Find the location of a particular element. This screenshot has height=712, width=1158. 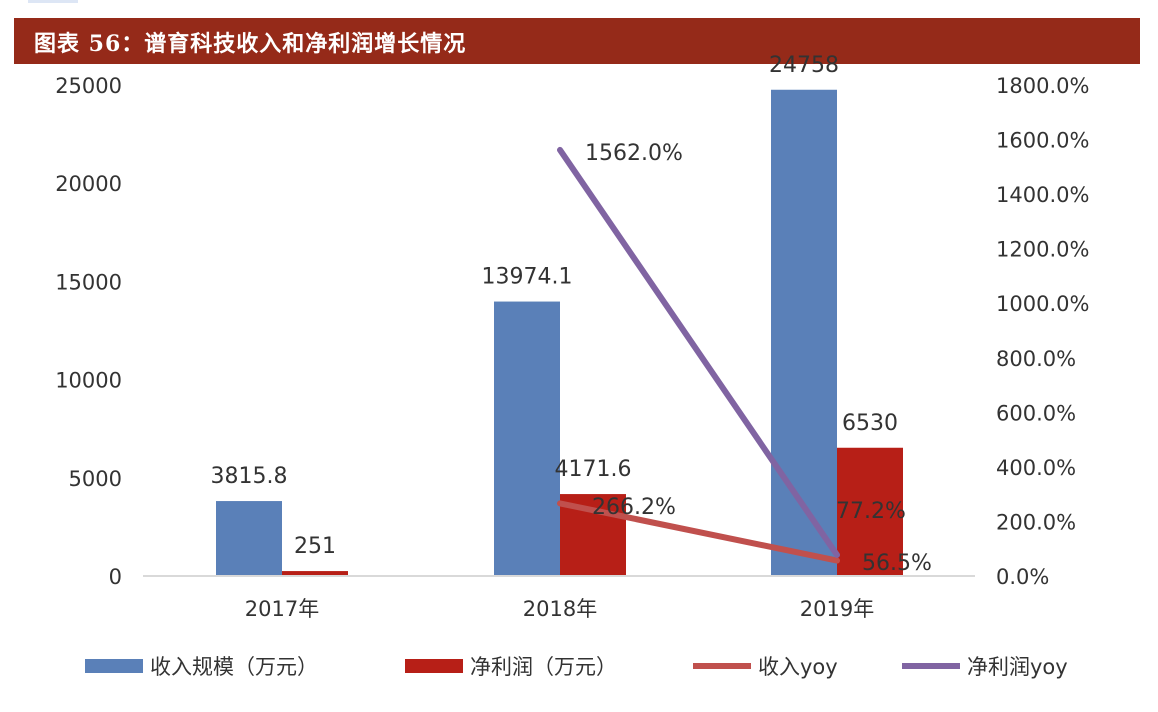

line-data-label: 1562.0% is located at coordinates (634, 153).